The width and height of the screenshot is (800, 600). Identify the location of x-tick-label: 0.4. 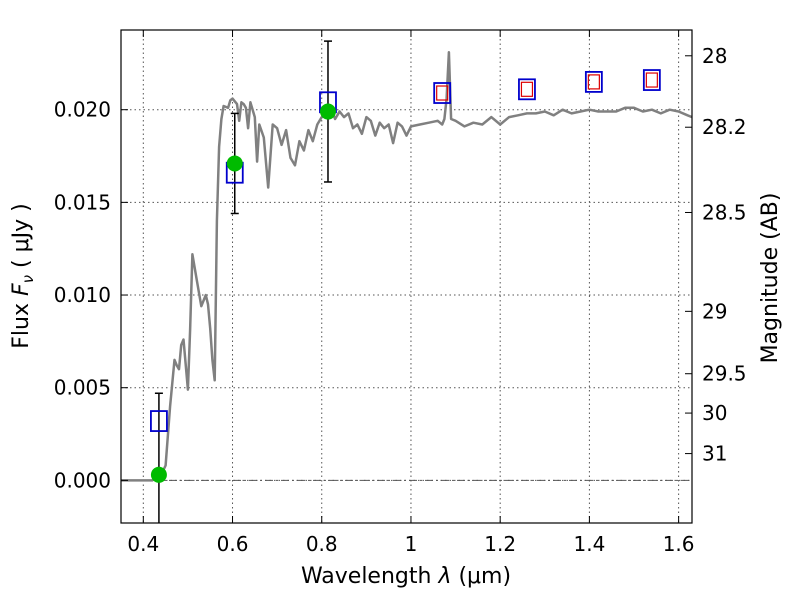
(143, 544).